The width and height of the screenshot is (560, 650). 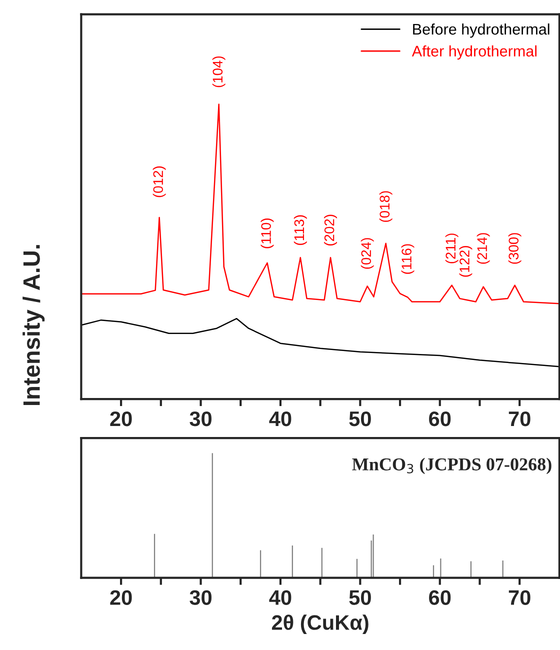 I want to click on annotation: (012), so click(x=159, y=182).